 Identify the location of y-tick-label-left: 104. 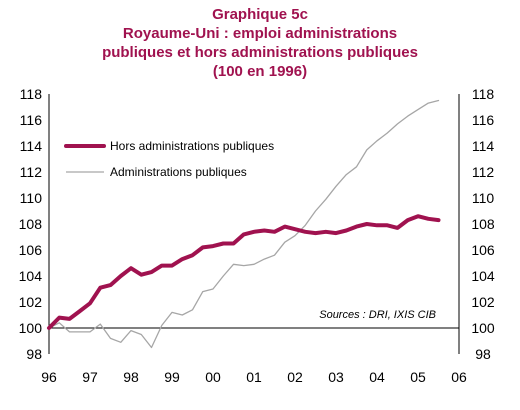
(31, 276).